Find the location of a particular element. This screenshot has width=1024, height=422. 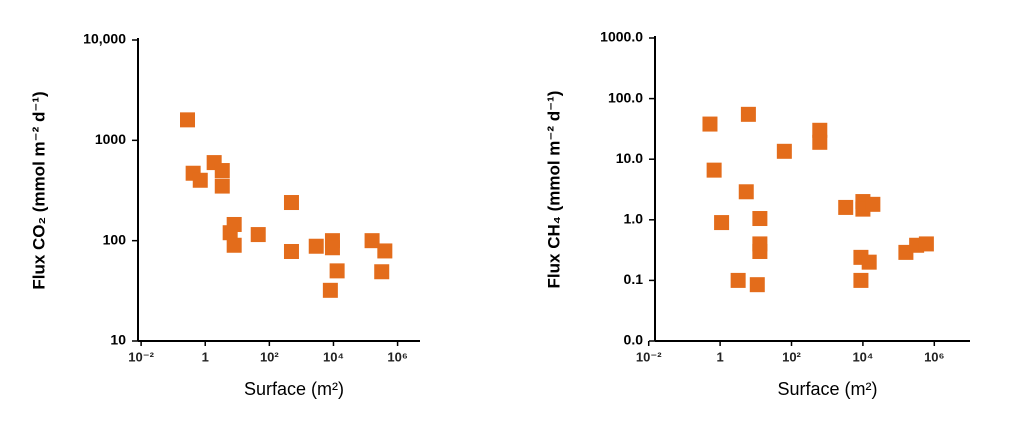

y-tick-label: 100.0 is located at coordinates (625, 97).